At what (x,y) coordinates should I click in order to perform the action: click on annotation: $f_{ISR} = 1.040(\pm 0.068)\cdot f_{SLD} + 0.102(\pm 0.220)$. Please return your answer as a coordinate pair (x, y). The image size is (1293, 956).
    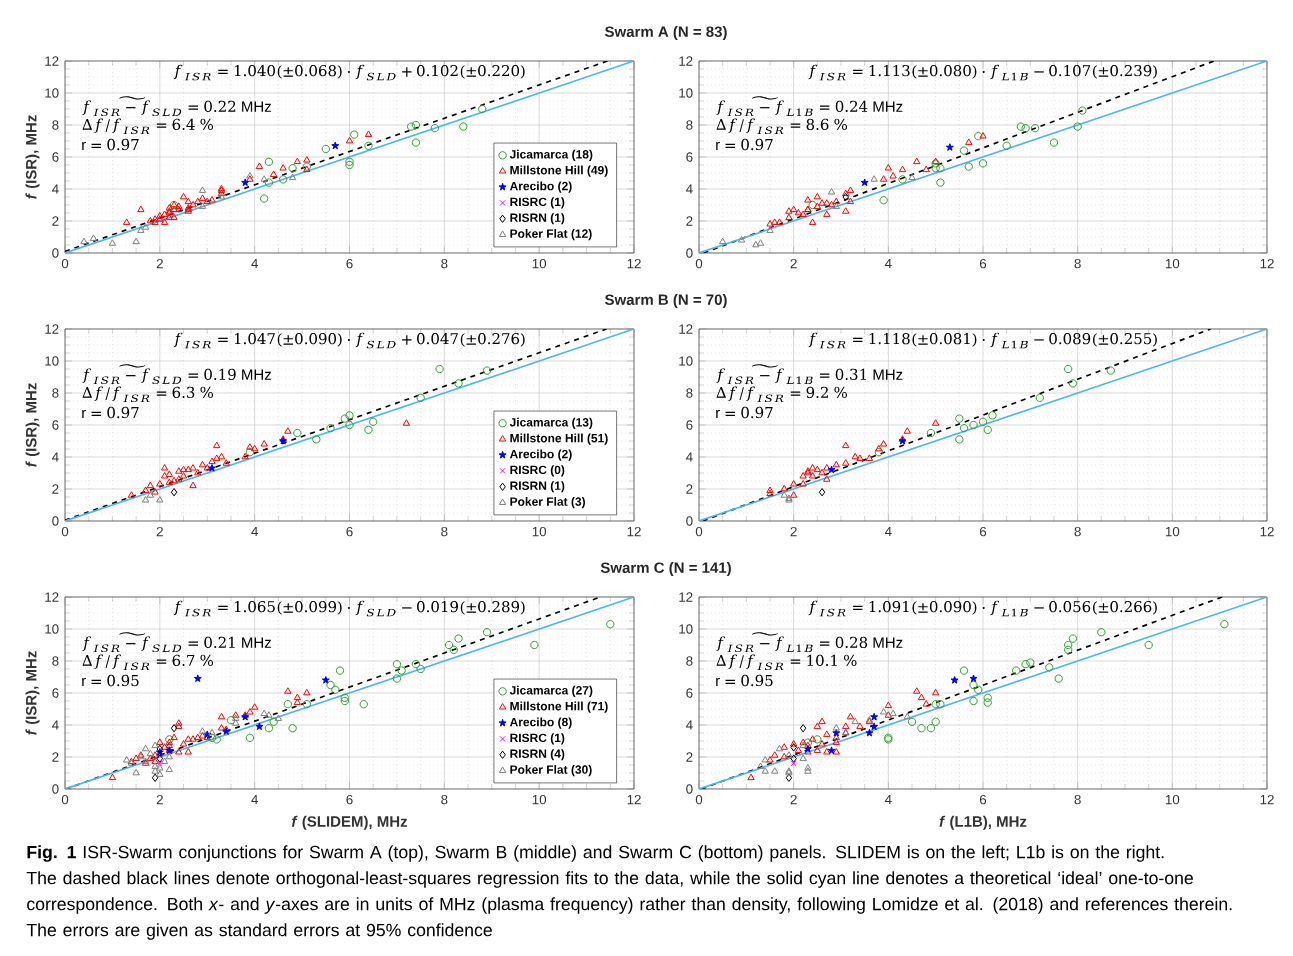
    Looking at the image, I should click on (349, 72).